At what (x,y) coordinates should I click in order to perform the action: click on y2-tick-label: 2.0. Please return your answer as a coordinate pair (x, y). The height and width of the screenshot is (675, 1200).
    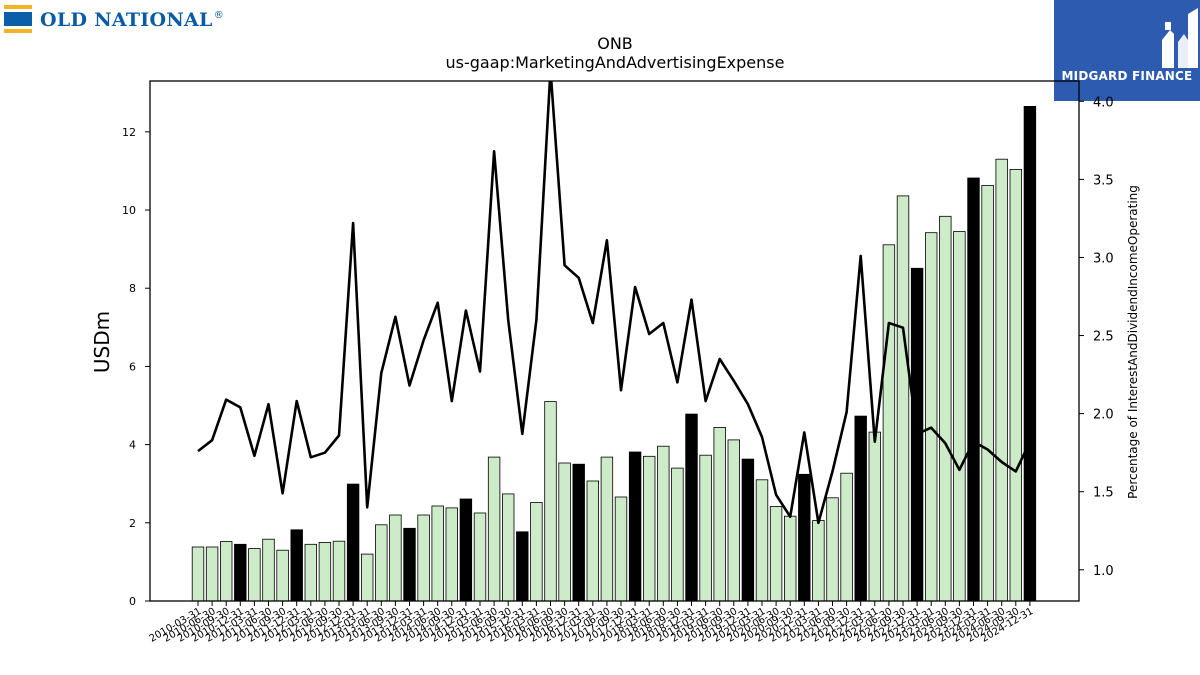
    Looking at the image, I should click on (1103, 415).